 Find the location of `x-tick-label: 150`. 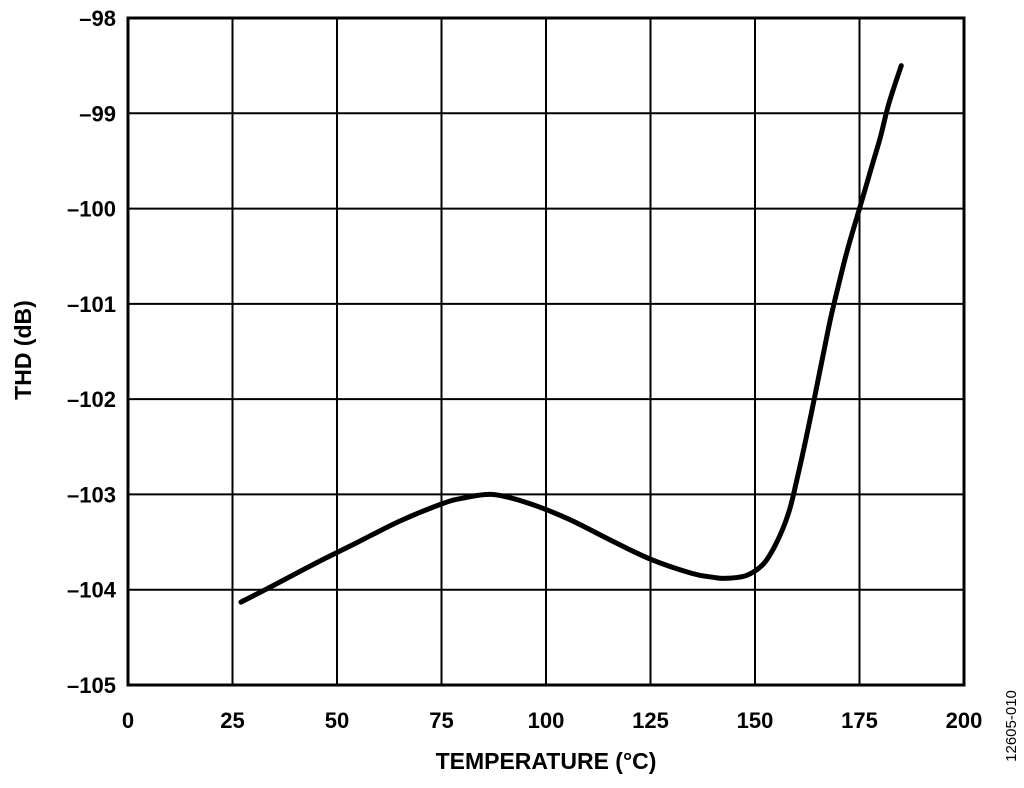

x-tick-label: 150 is located at coordinates (755, 720).